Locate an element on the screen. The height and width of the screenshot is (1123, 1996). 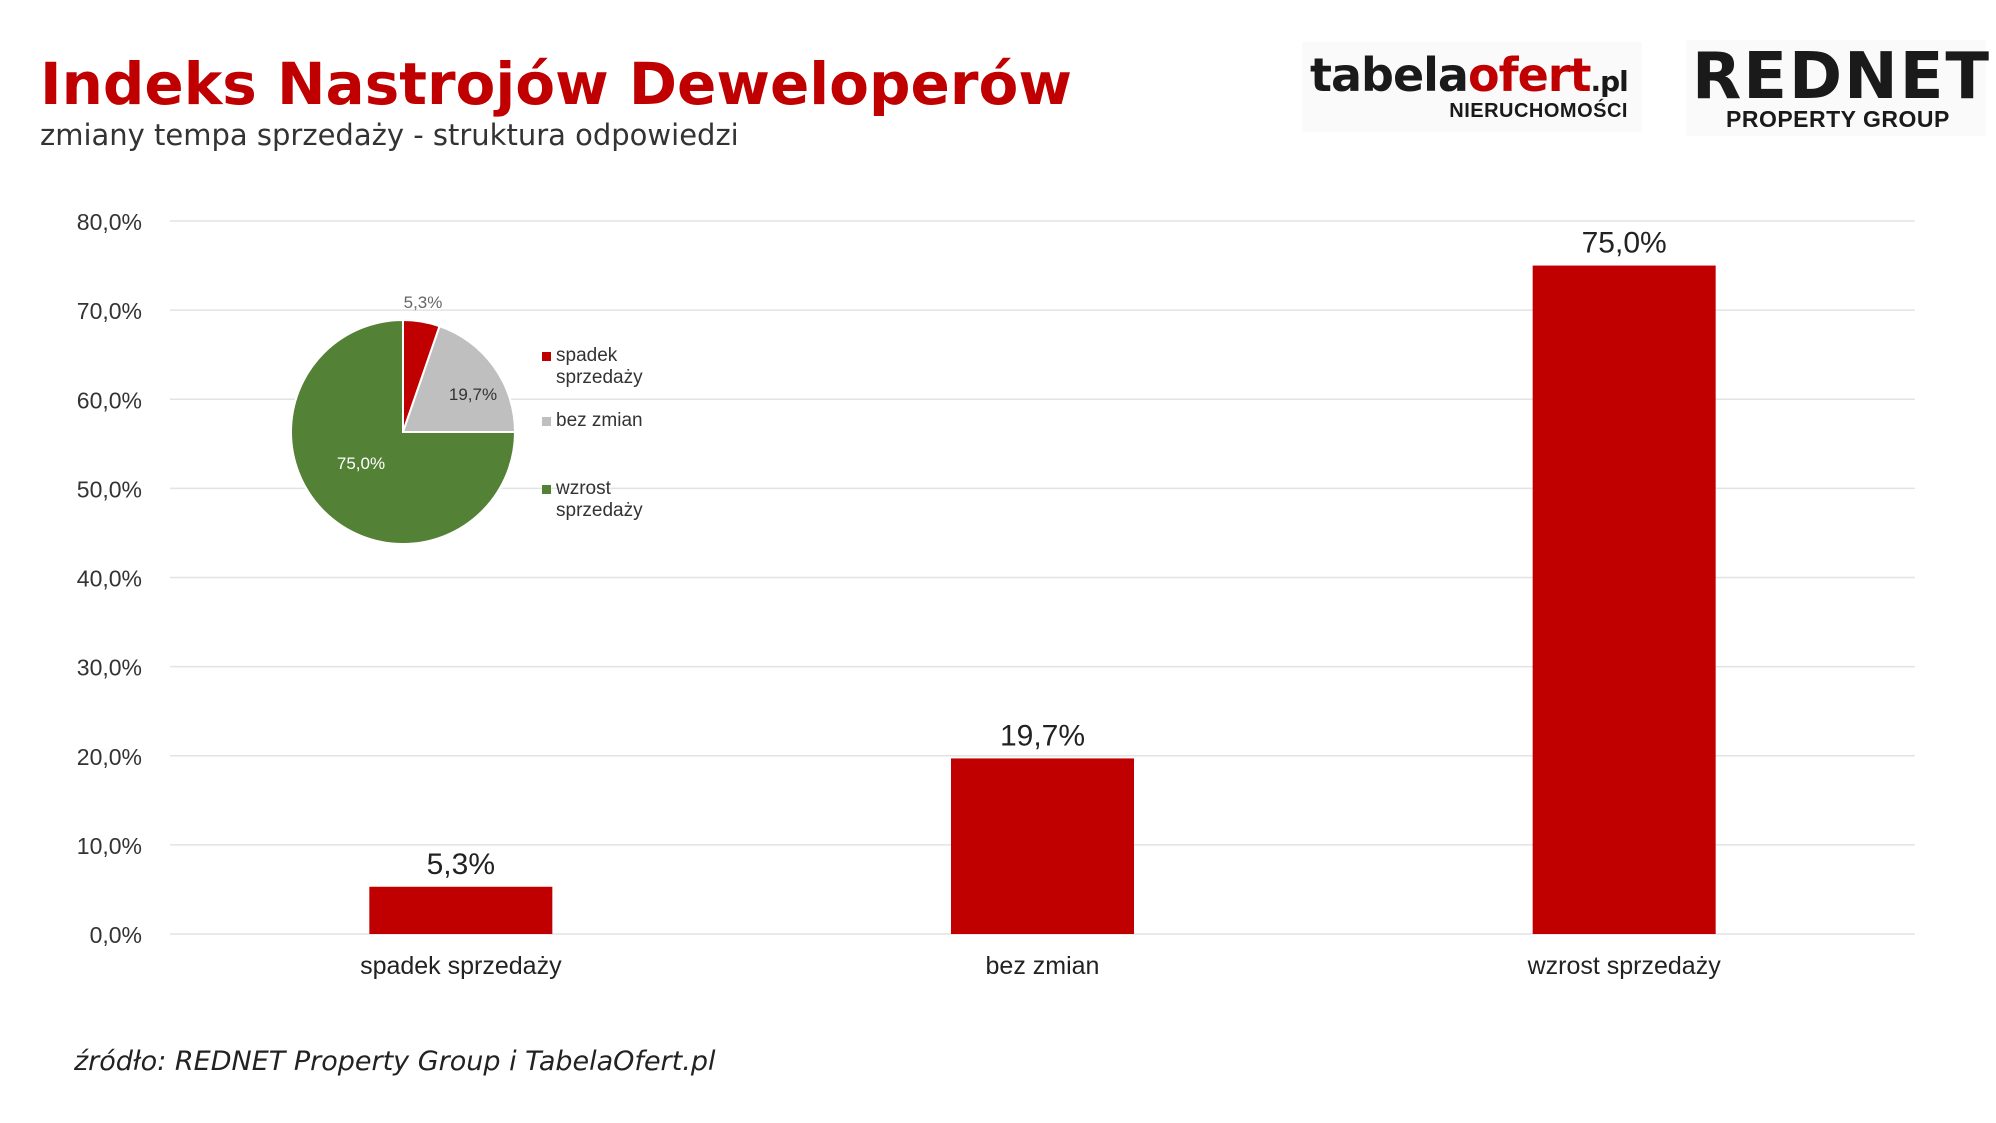
y-tick-label: 30,0% is located at coordinates (109, 668).